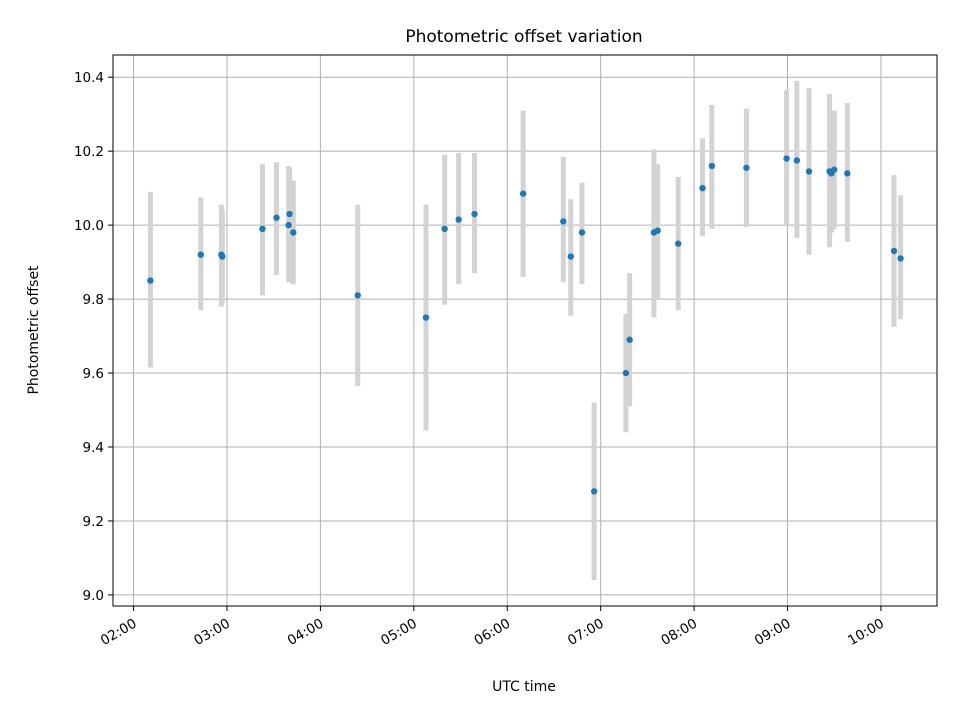 The height and width of the screenshot is (720, 960). Describe the element at coordinates (586, 632) in the screenshot. I see `x-tick-label: 07:00` at that location.